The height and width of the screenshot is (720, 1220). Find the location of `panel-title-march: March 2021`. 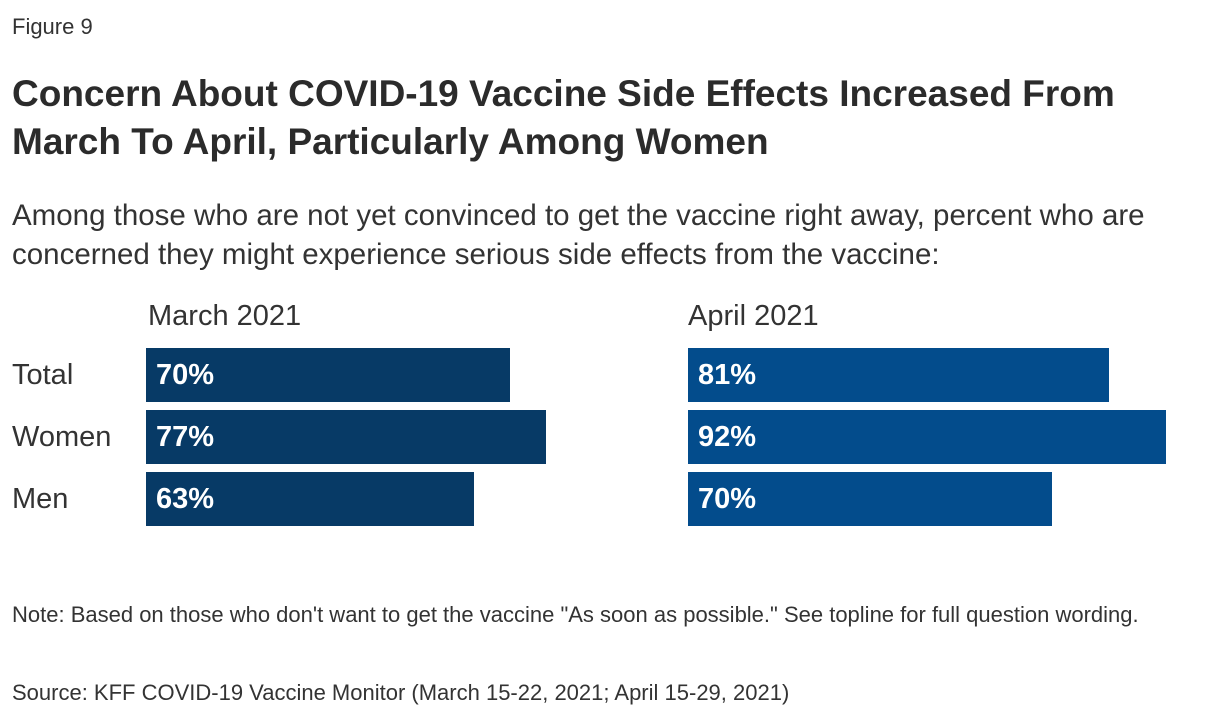

panel-title-march: March 2021 is located at coordinates (225, 316).